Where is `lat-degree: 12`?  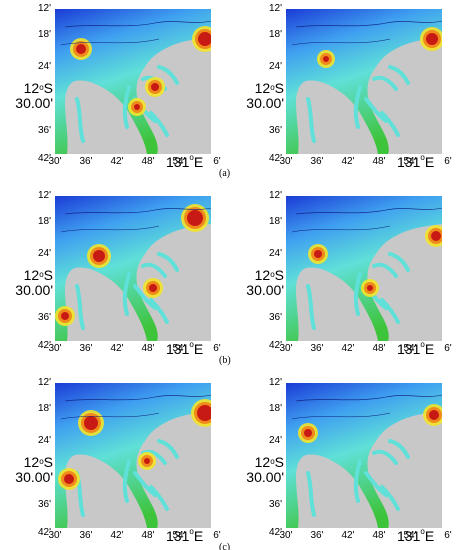
lat-degree: 12 is located at coordinates (31, 462).